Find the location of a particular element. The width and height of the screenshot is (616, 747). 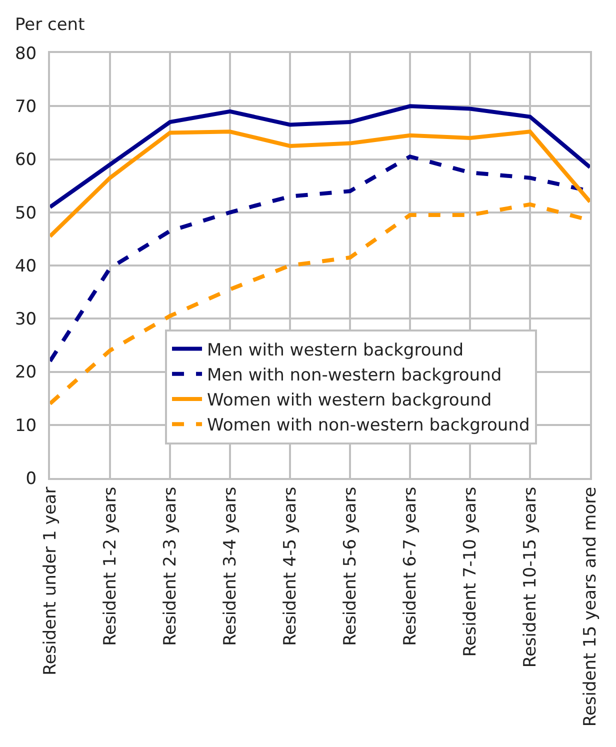

x-tick-label: Resident 5-6 years is located at coordinates (350, 566).